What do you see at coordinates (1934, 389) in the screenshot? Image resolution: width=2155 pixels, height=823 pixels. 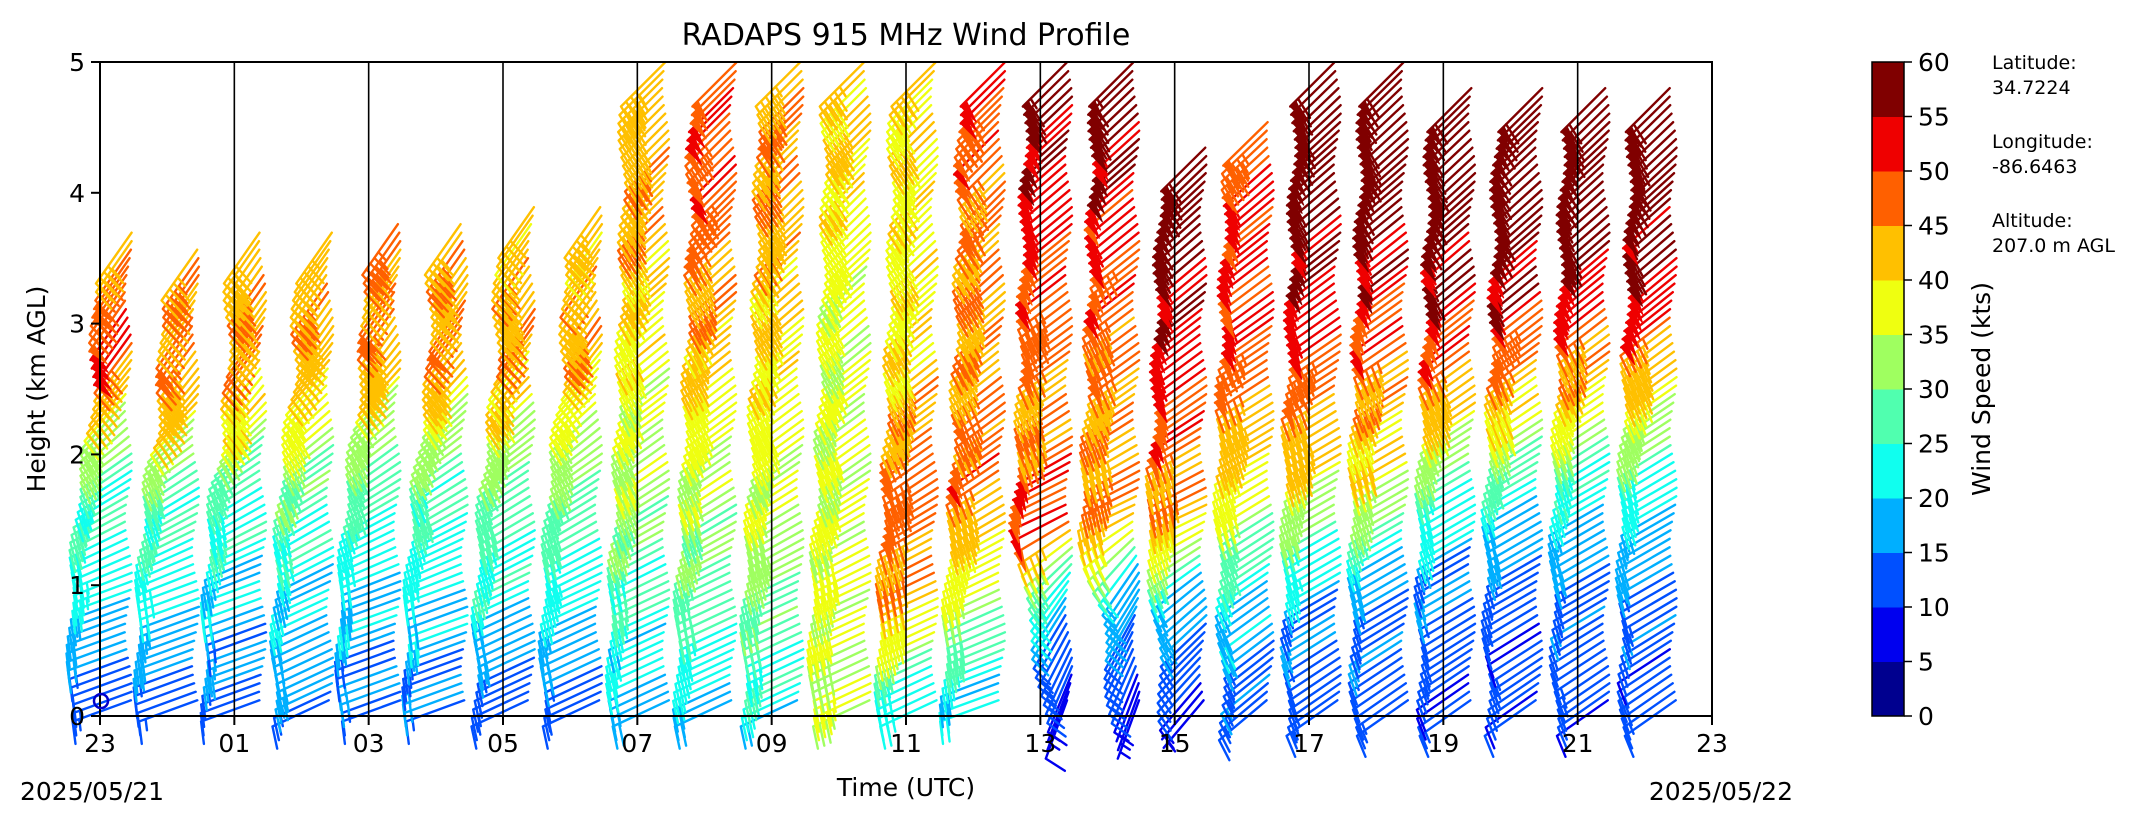 I see `colorbar-tick-label: 30` at bounding box center [1934, 389].